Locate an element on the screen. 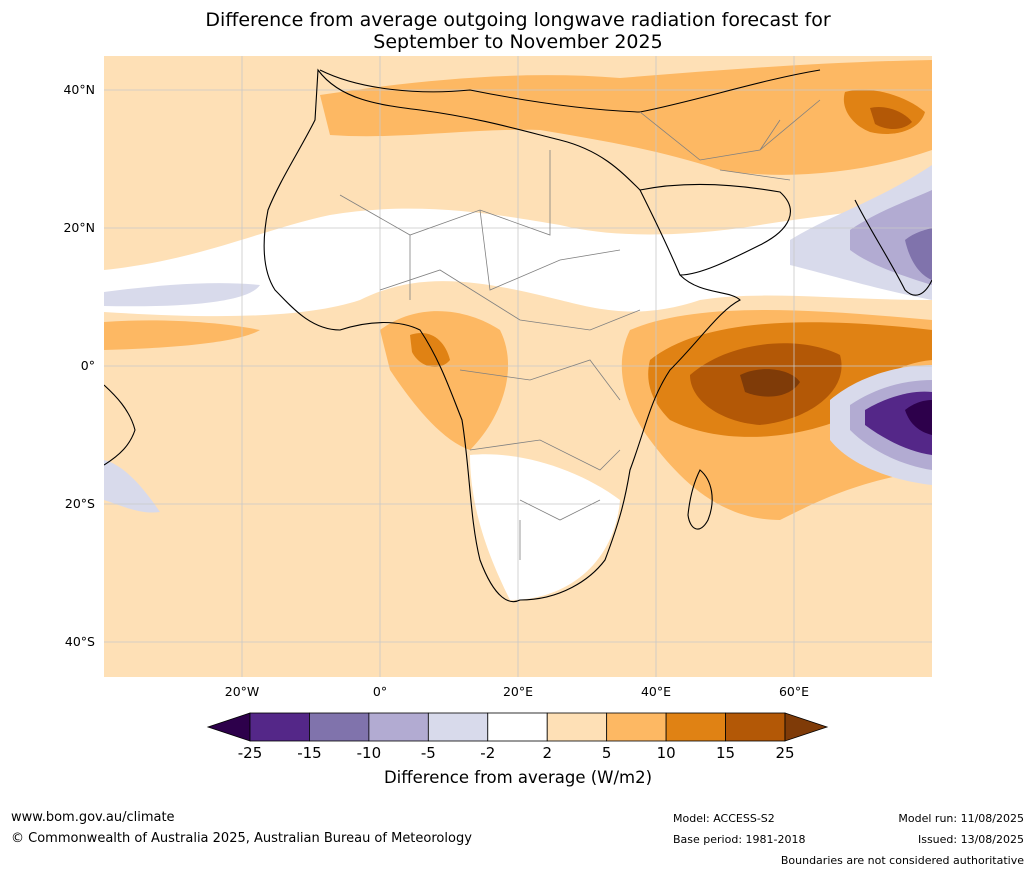 This screenshot has width=1035, height=873. colorbar-tick-label: -25 is located at coordinates (250, 753).